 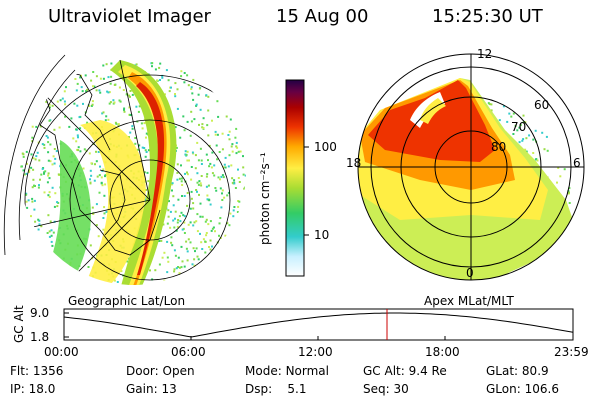 I want to click on meta-glon: GLon: 106.6, so click(x=522, y=389).